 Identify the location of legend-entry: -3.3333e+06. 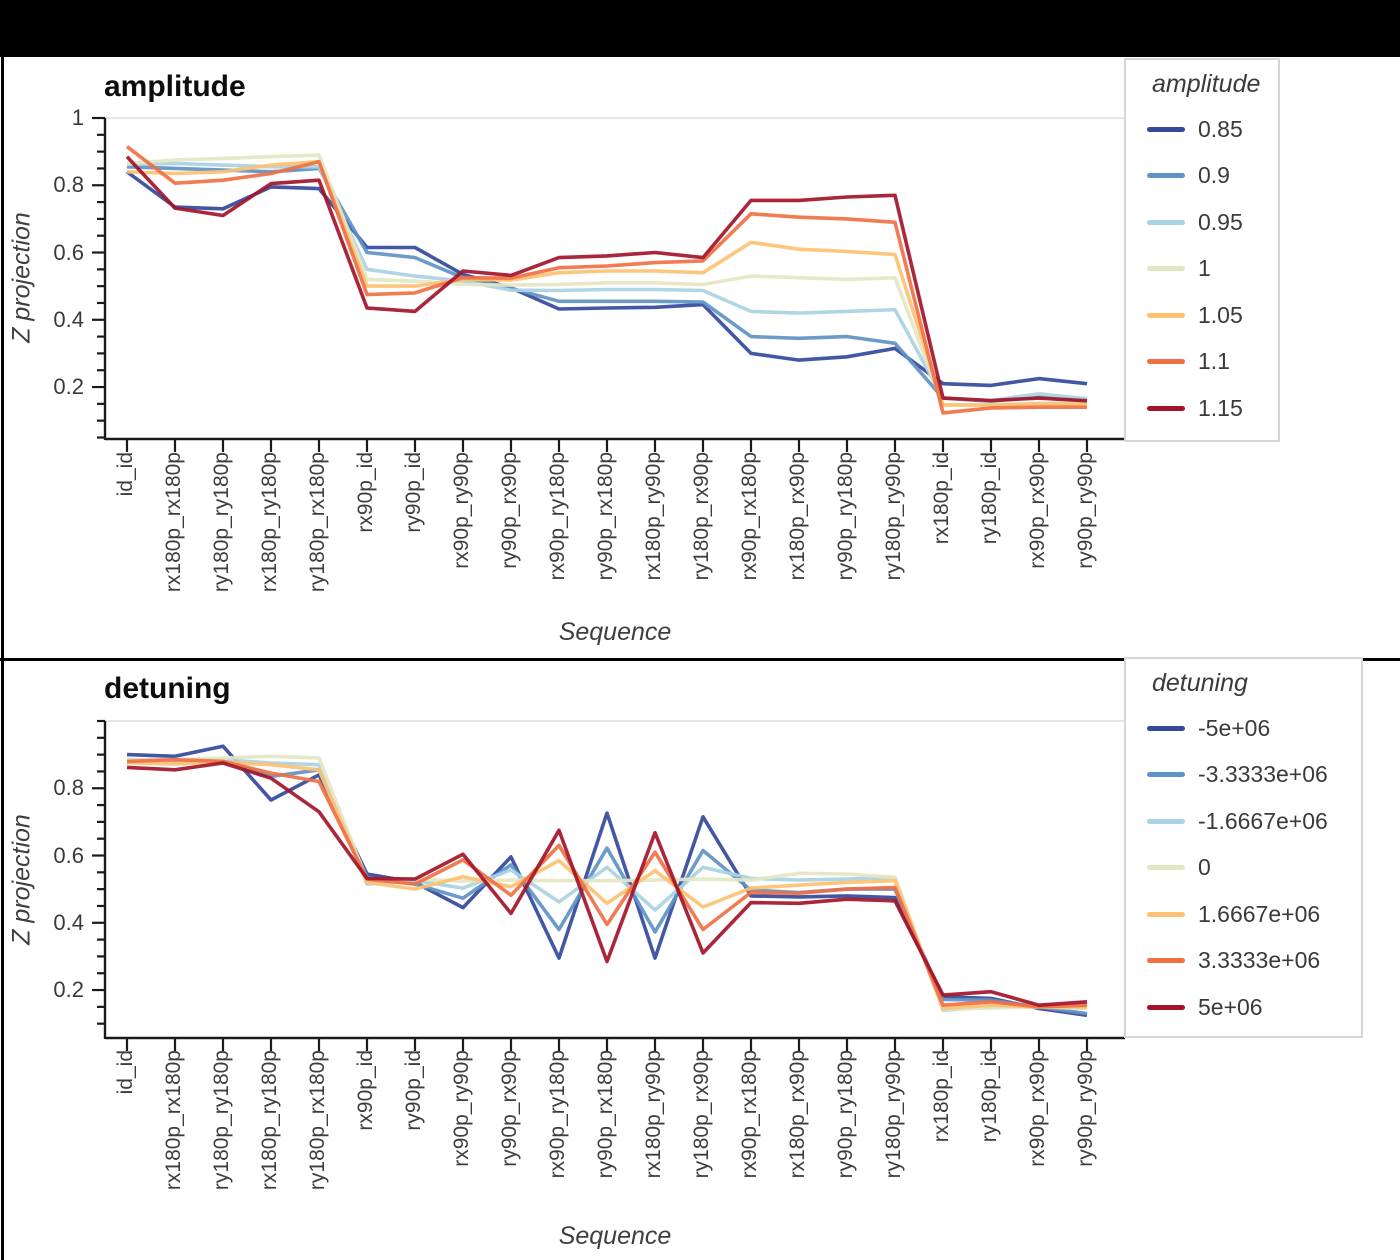
(1243, 775).